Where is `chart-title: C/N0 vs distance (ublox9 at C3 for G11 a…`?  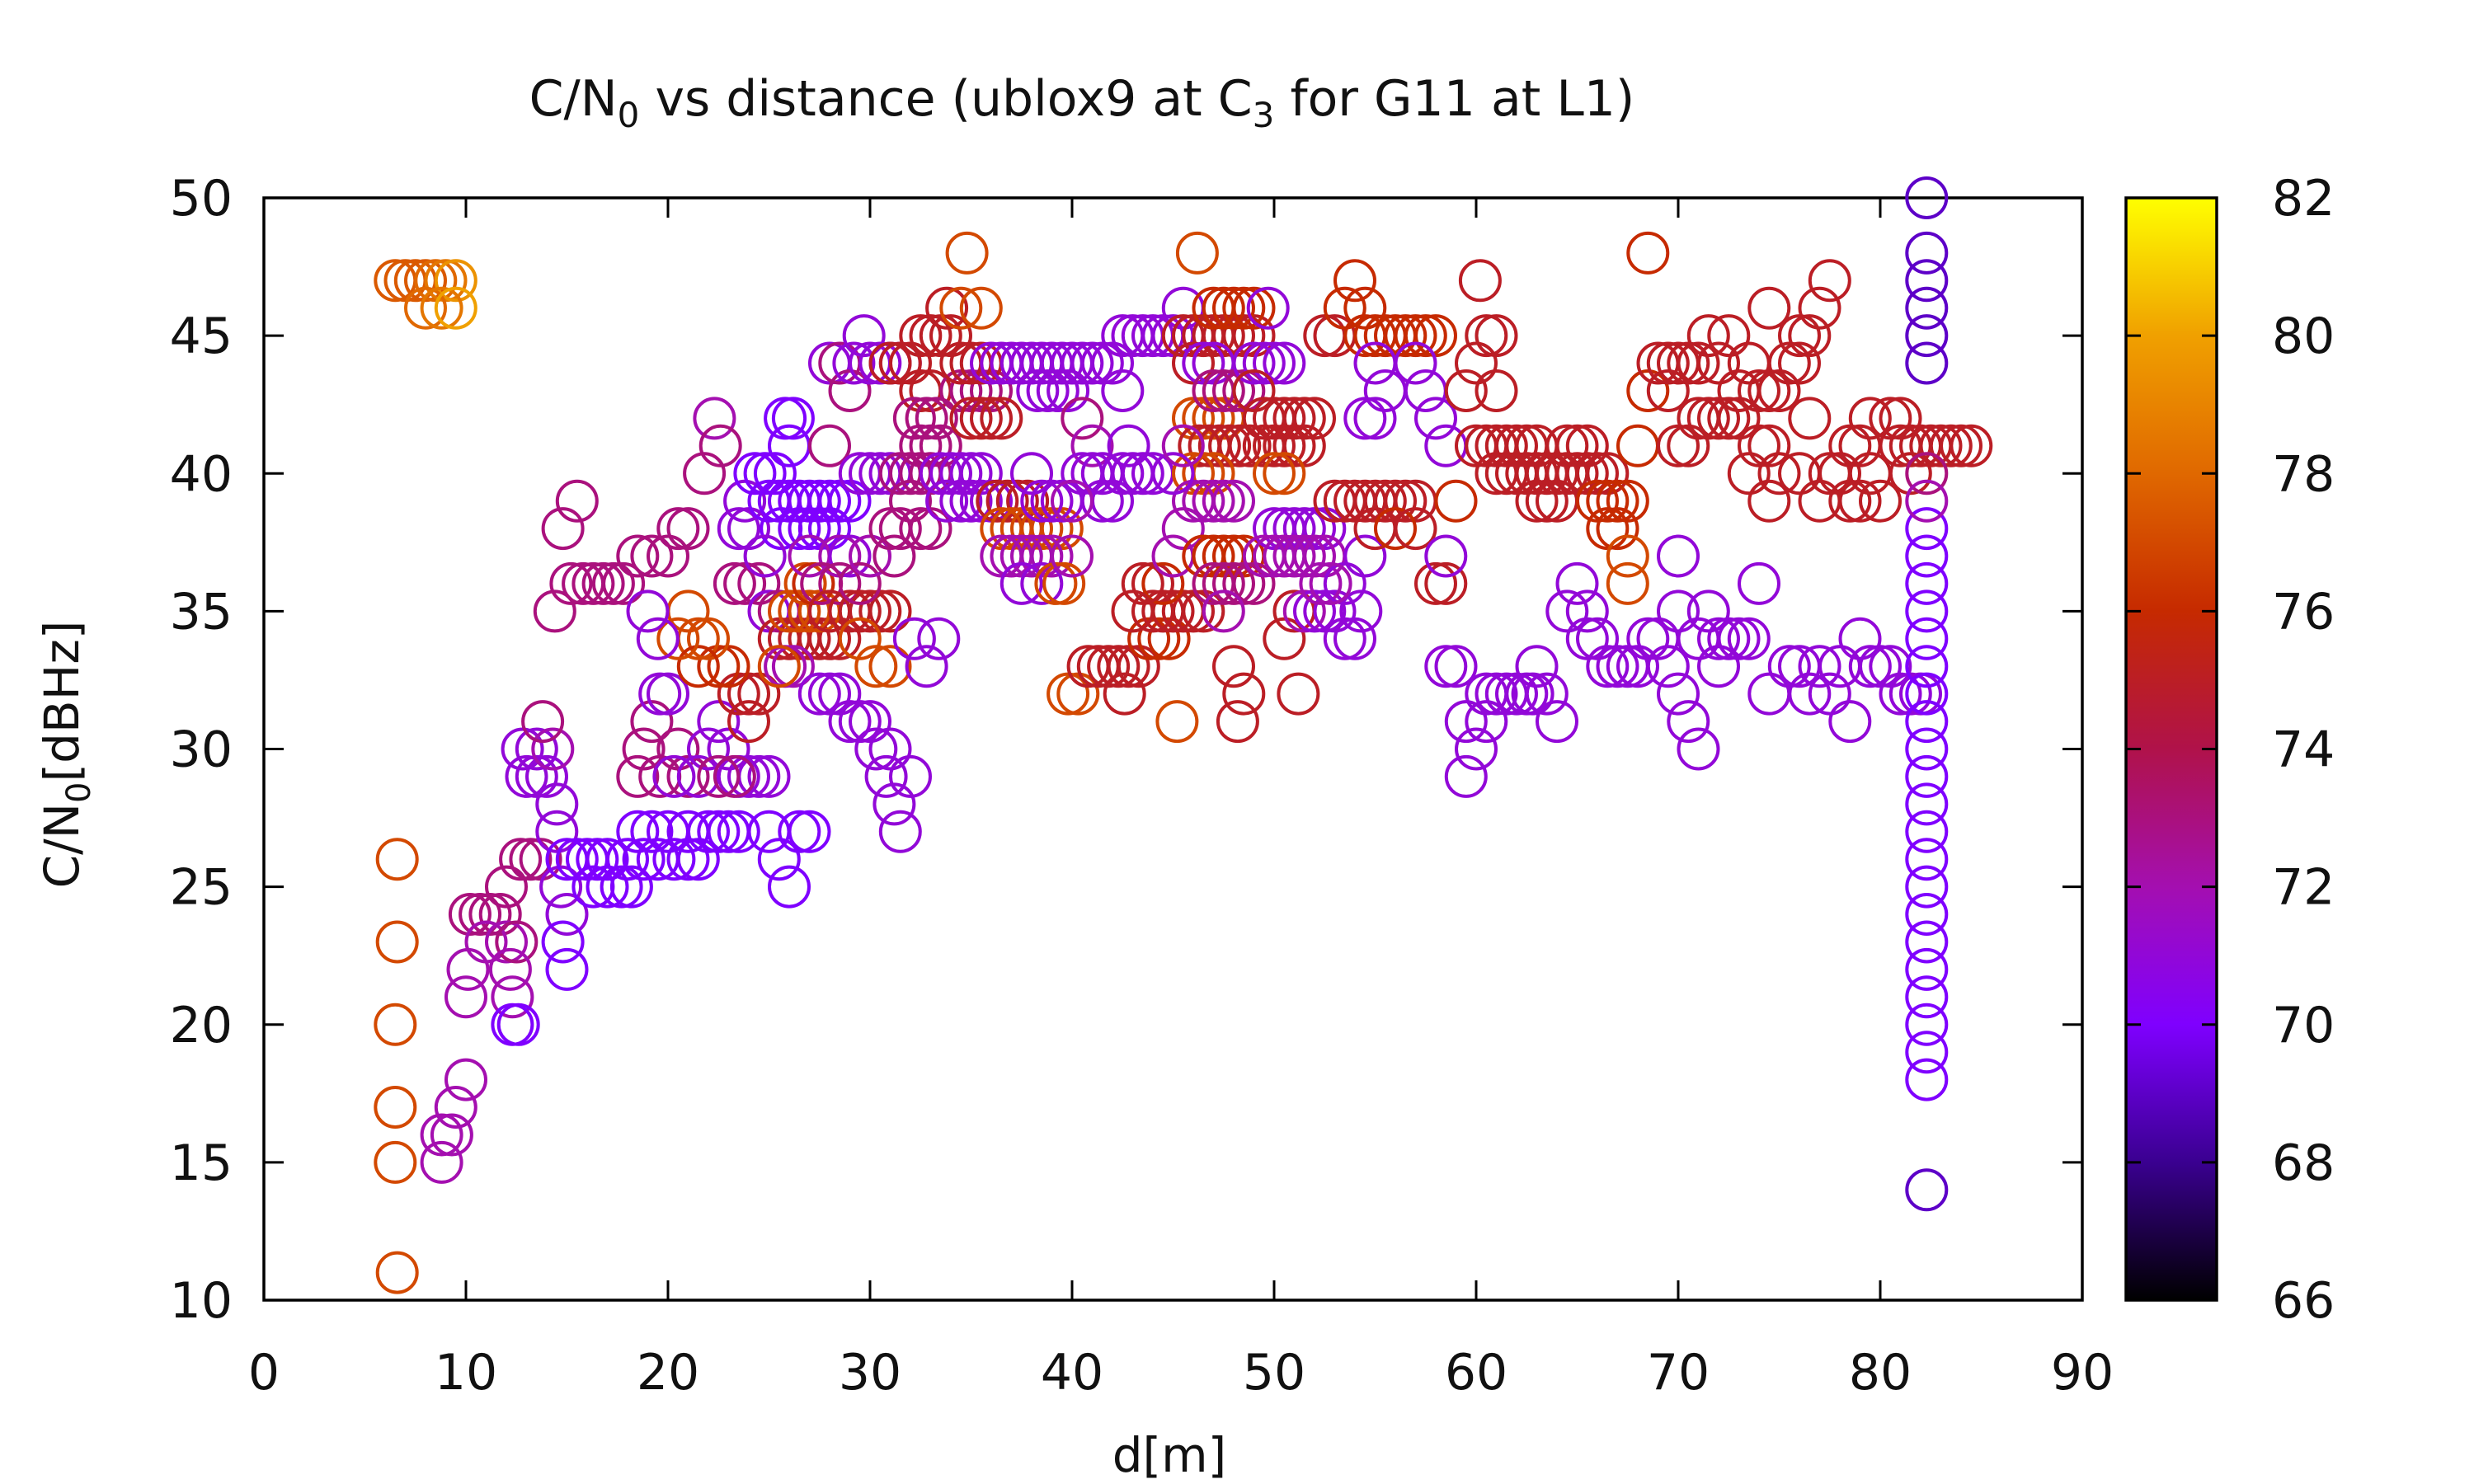 chart-title: C/N0 vs distance (ublox9 at C3 for G11 a… is located at coordinates (1082, 102).